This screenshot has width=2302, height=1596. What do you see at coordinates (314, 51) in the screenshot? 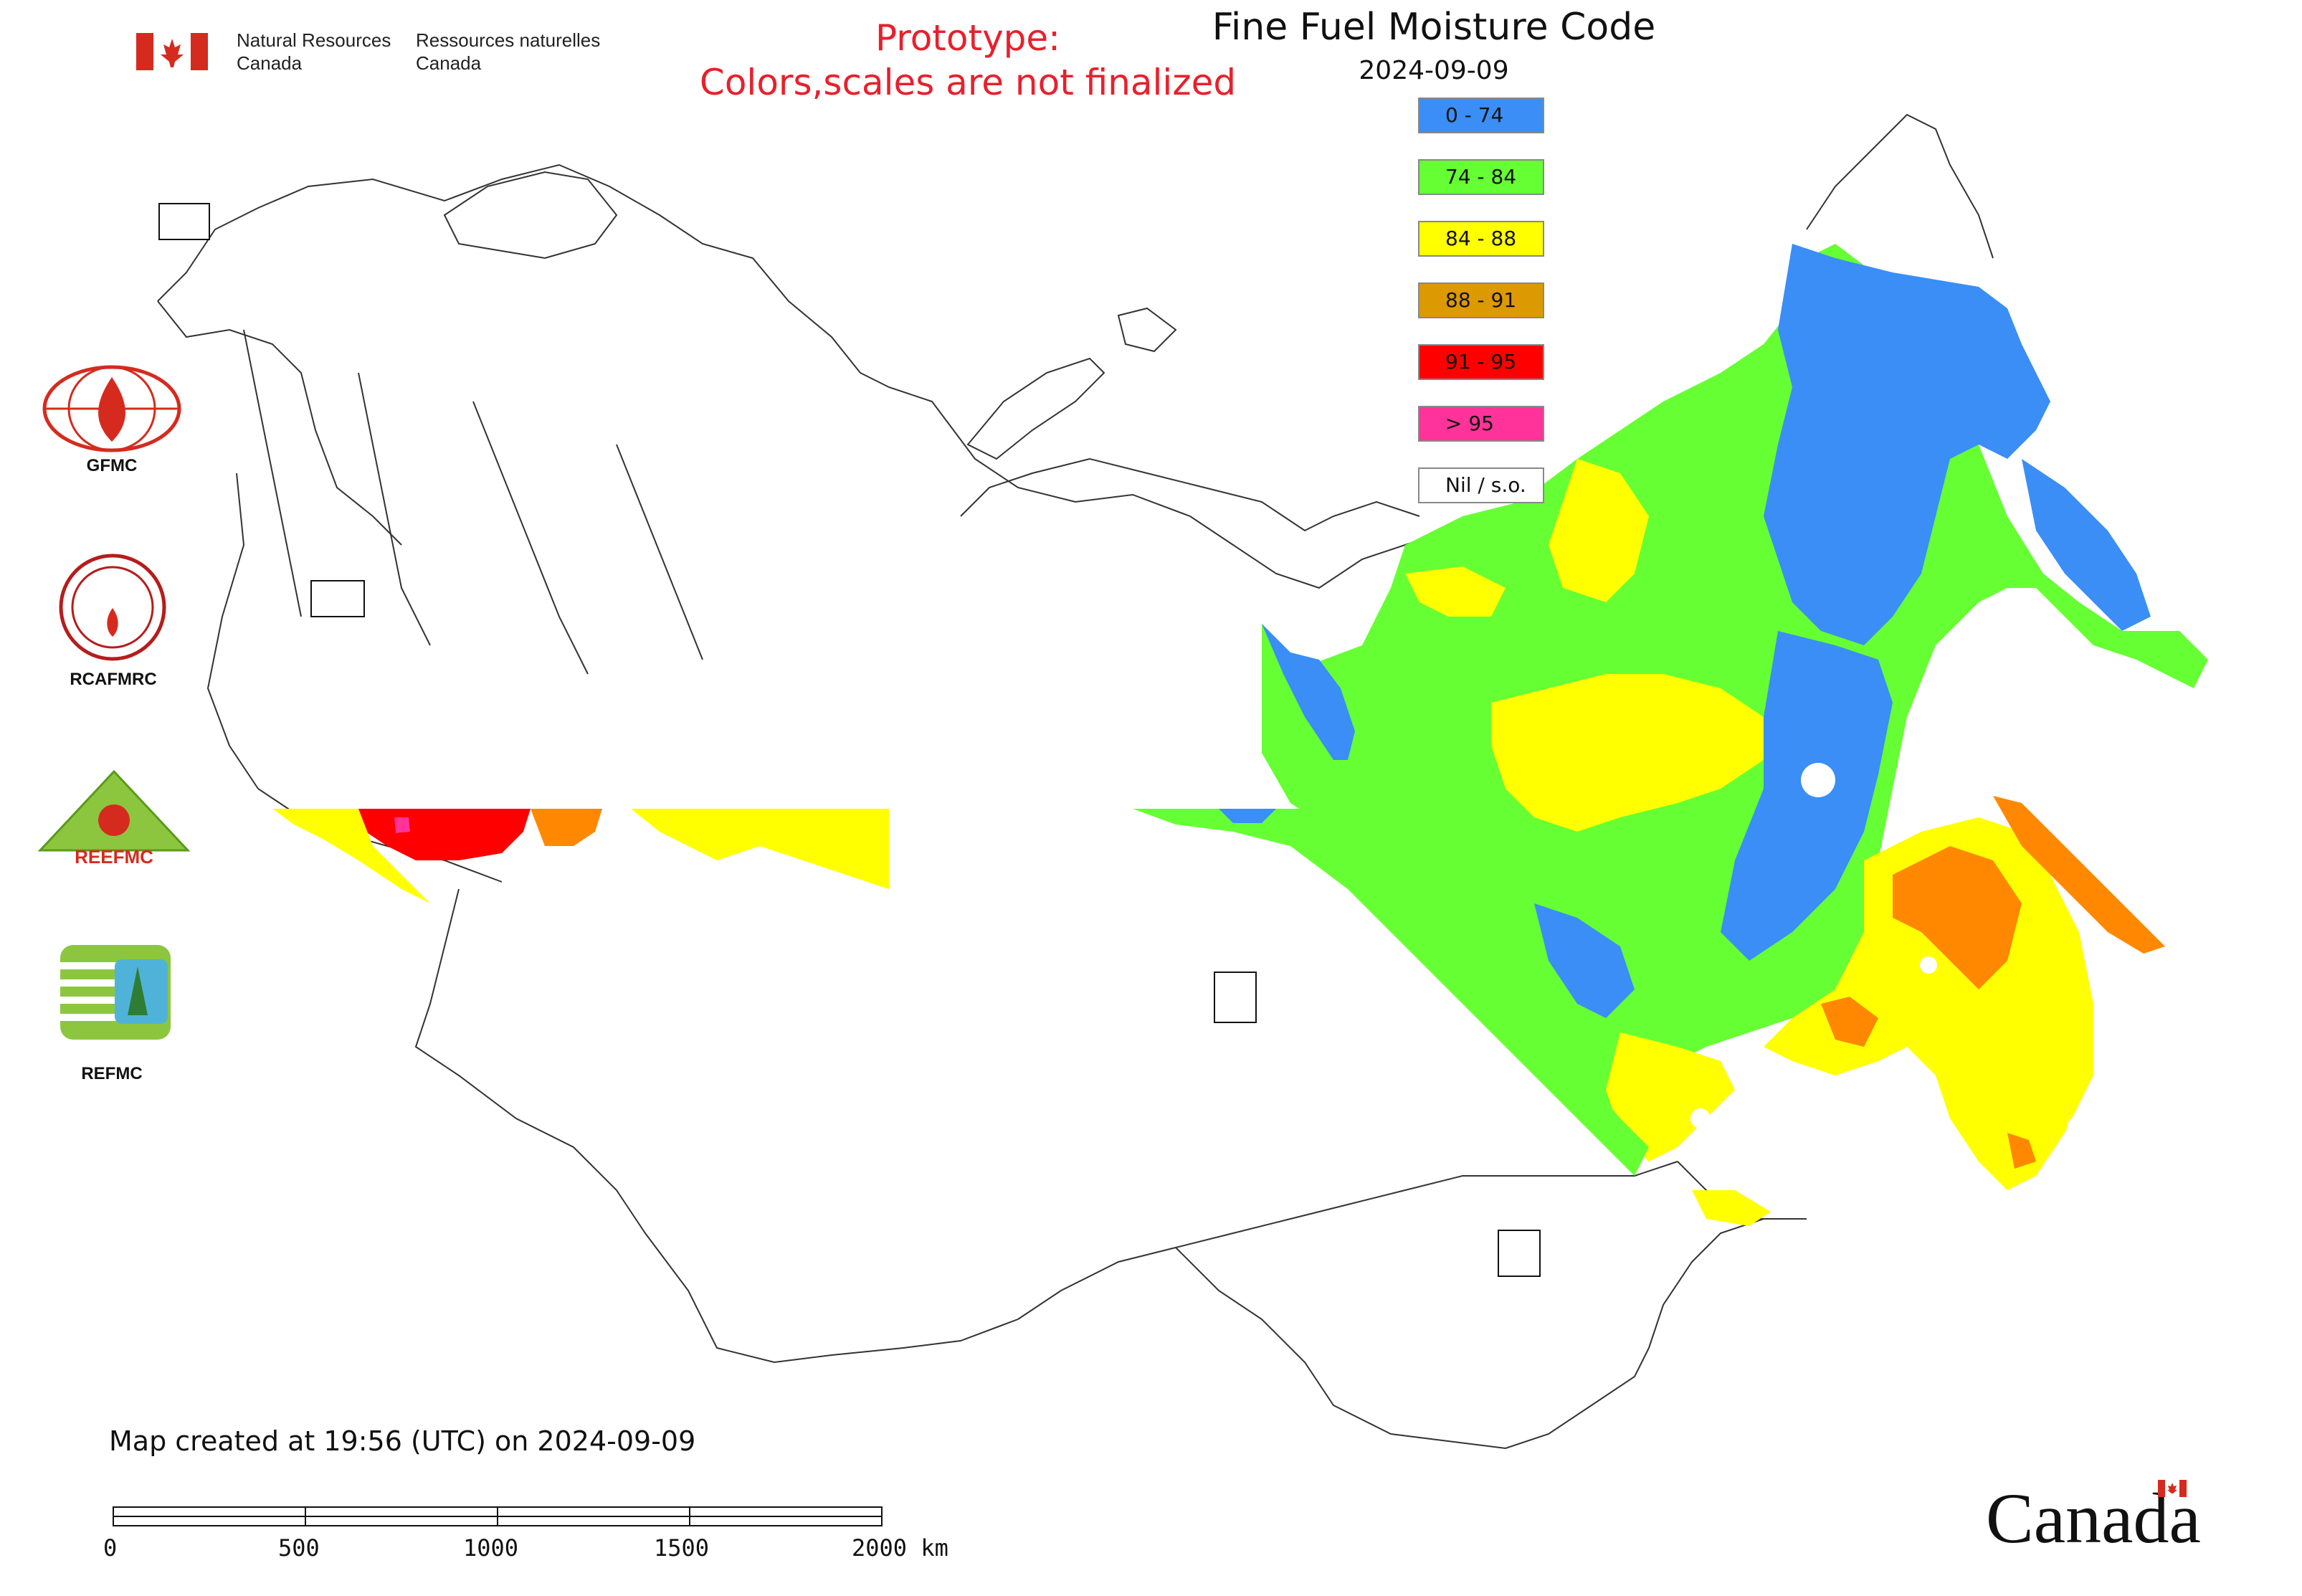
I see `org-name-en: Natural Resources Canada` at bounding box center [314, 51].